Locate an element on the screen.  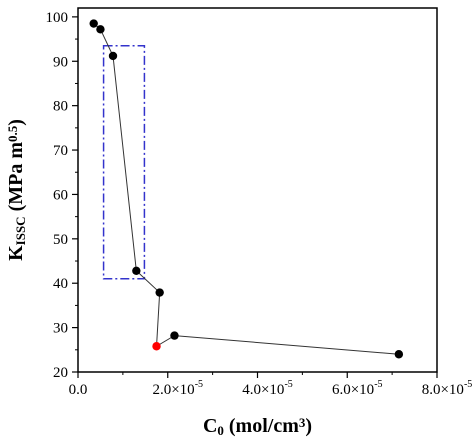
x-label-close: ) is located at coordinates (308, 426).